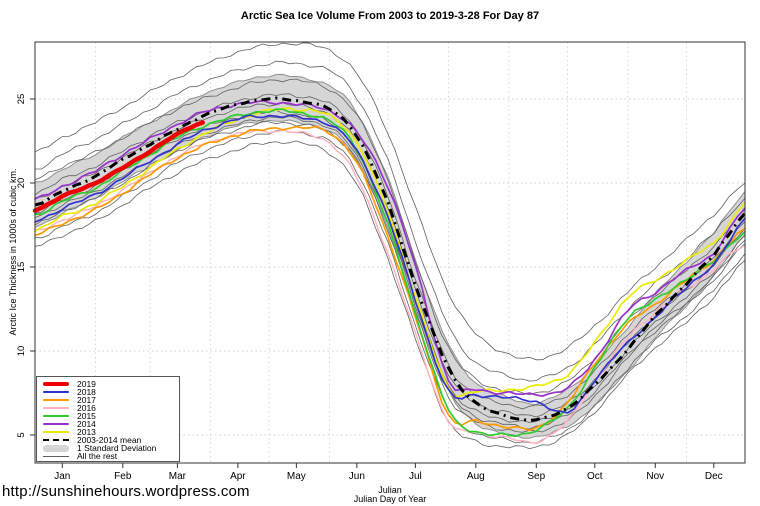 This screenshot has width=760, height=506. What do you see at coordinates (536, 476) in the screenshot?
I see `x-tick-label: Sep` at bounding box center [536, 476].